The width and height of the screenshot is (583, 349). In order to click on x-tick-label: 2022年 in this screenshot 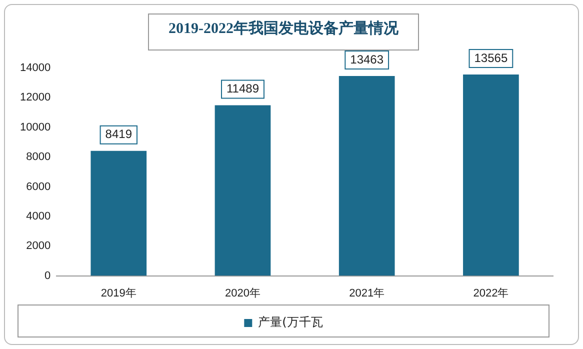, I will do `click(491, 293)`.